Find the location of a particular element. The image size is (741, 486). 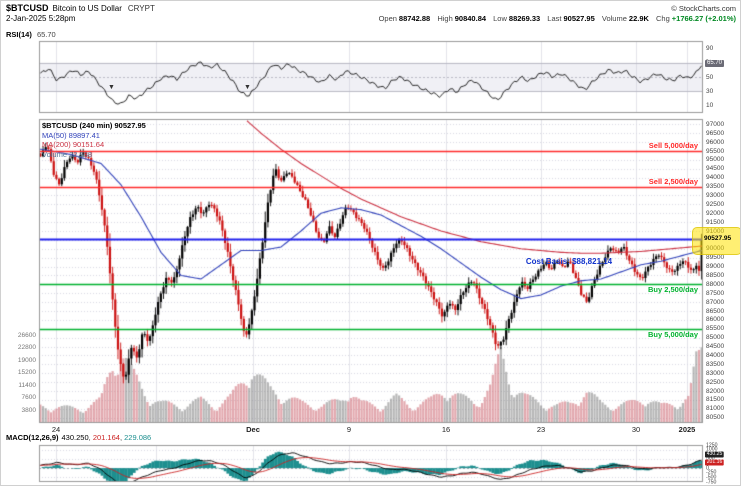

volume-tick-label: 26600 is located at coordinates (26, 335).